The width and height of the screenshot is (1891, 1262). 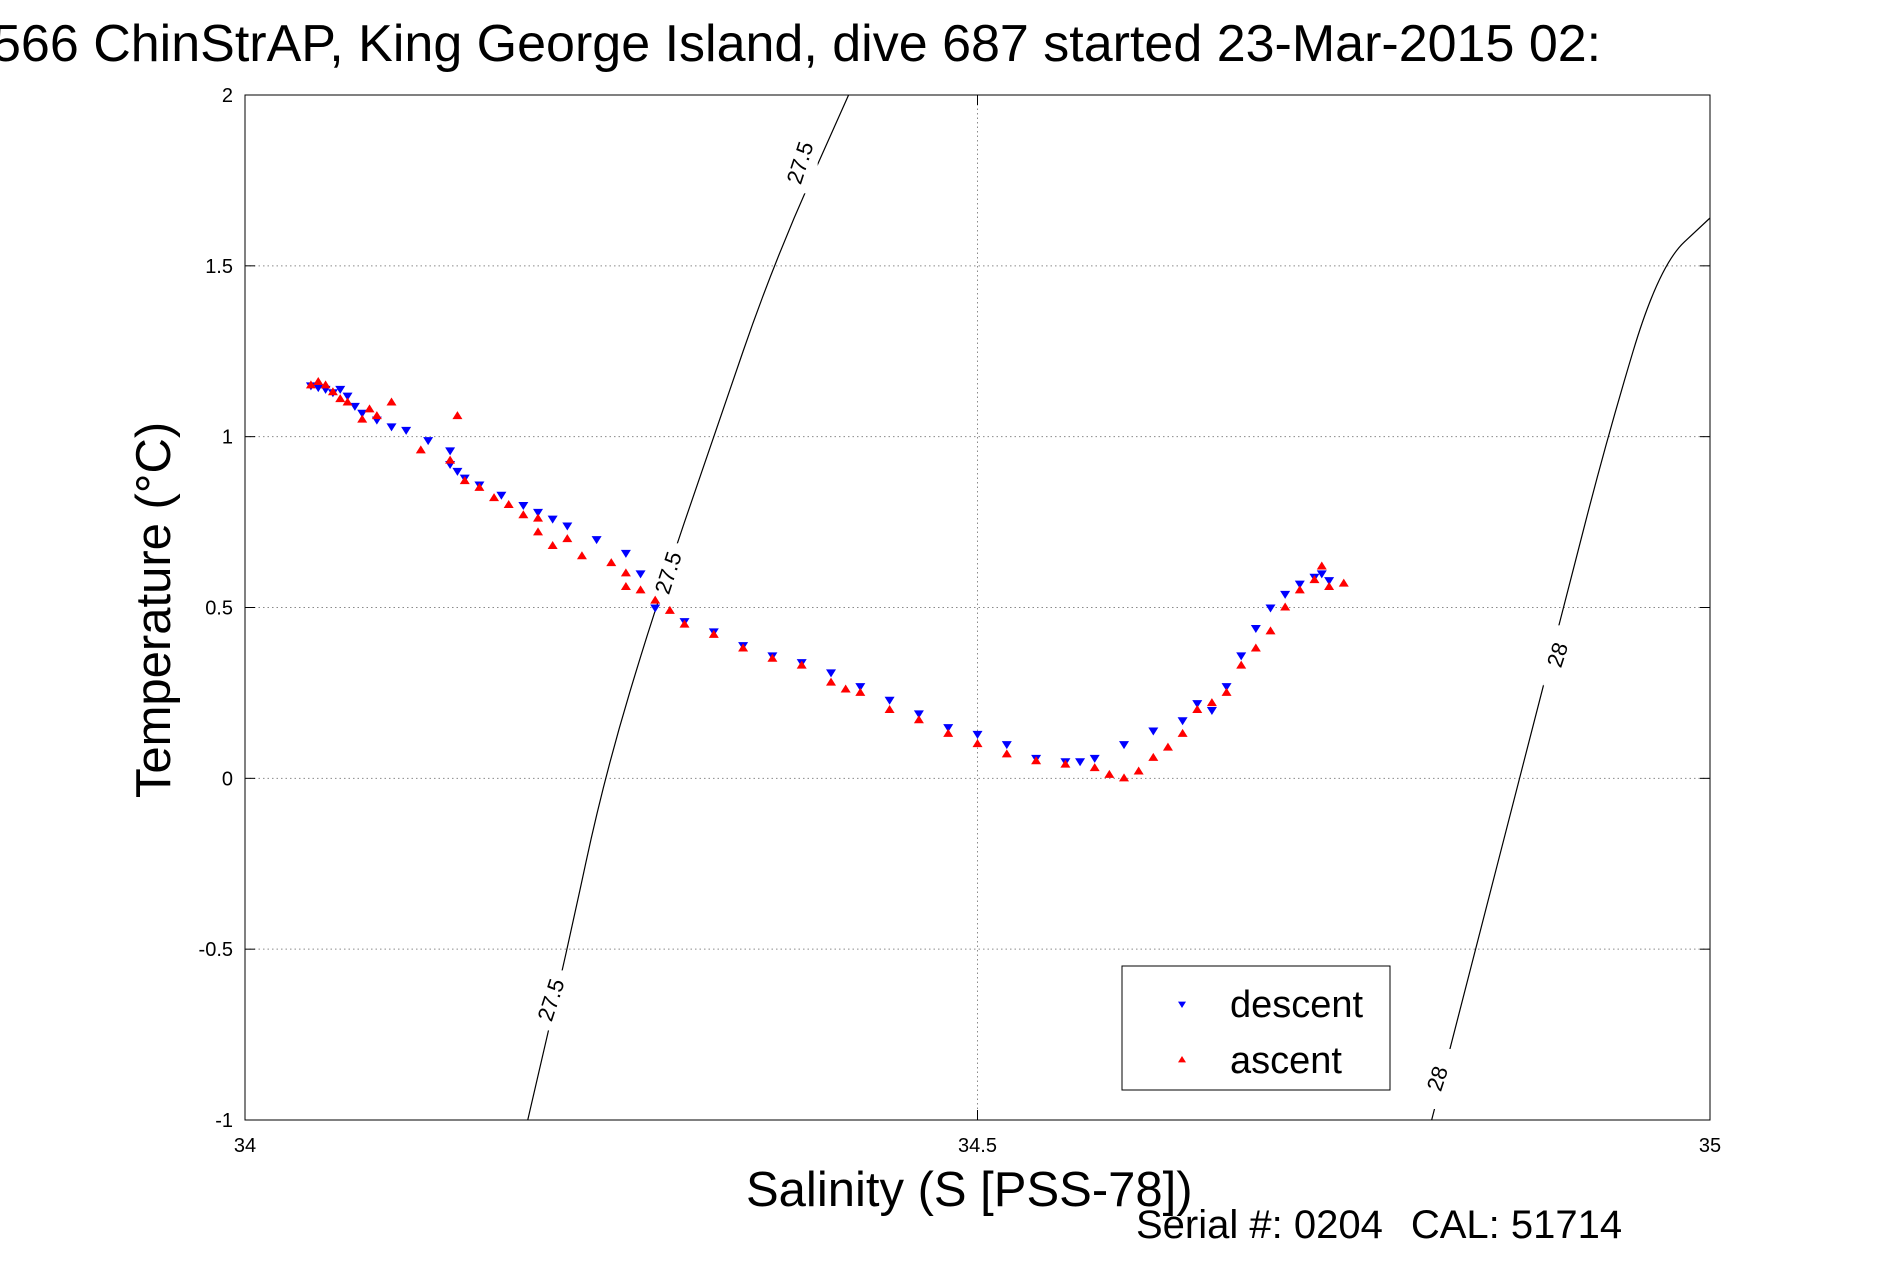 What do you see at coordinates (1570, 668) in the screenshot?
I see `contour-line` at bounding box center [1570, 668].